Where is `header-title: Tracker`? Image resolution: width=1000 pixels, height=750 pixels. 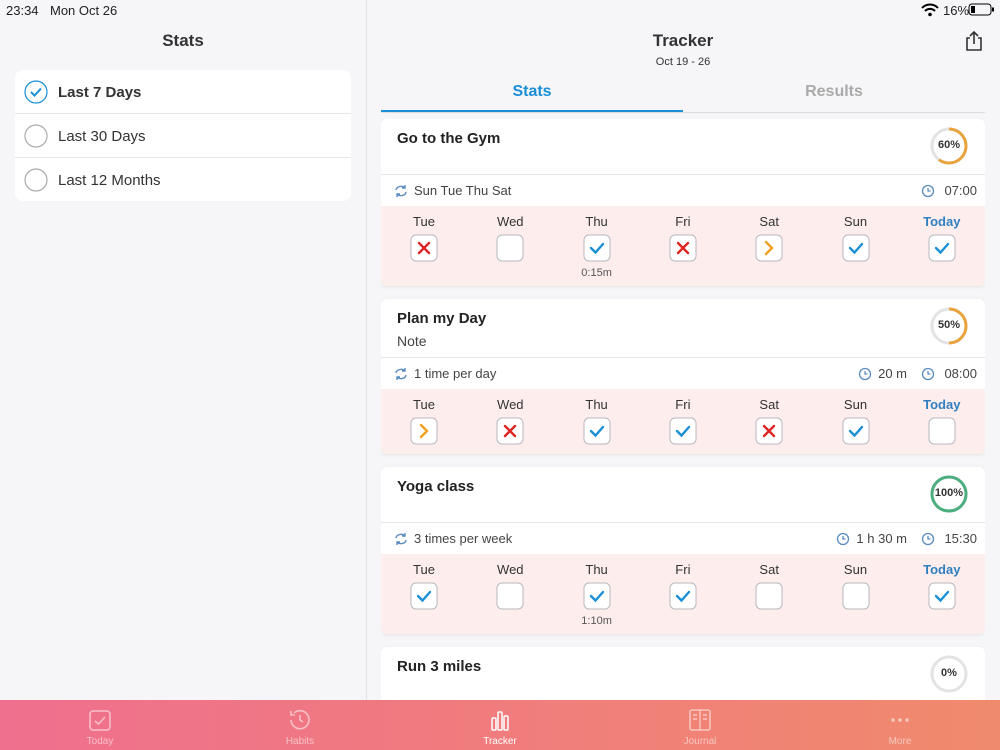
header-title: Tracker is located at coordinates (683, 40).